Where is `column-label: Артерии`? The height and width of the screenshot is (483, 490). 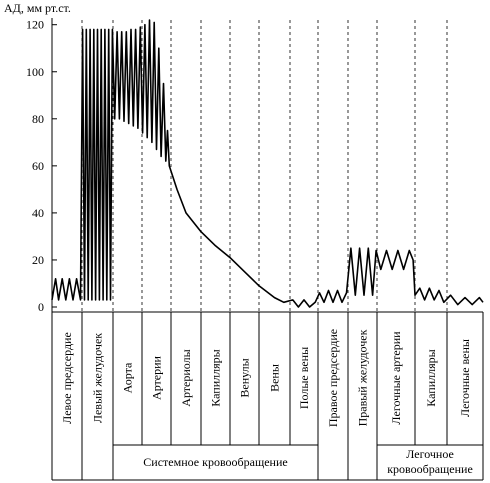 column-label: Артерии is located at coordinates (157, 377).